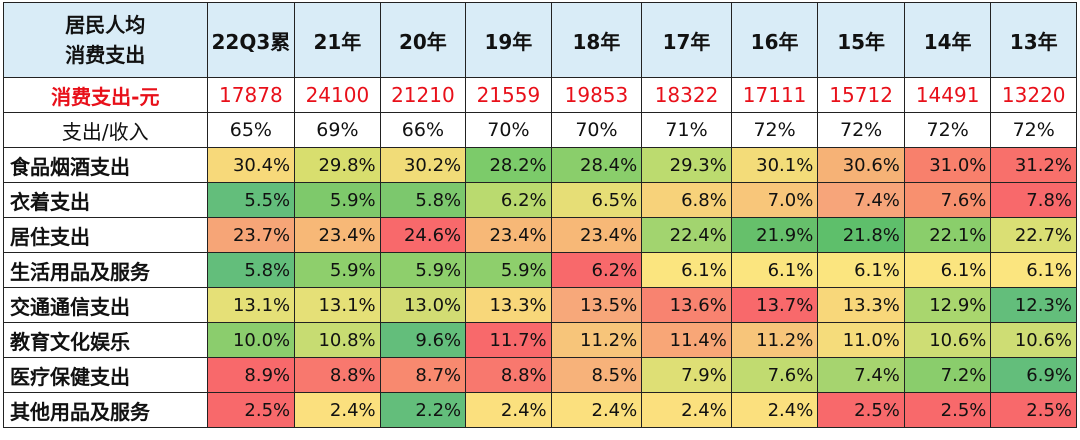  I want to click on spend-cell: 19853, so click(596, 95).